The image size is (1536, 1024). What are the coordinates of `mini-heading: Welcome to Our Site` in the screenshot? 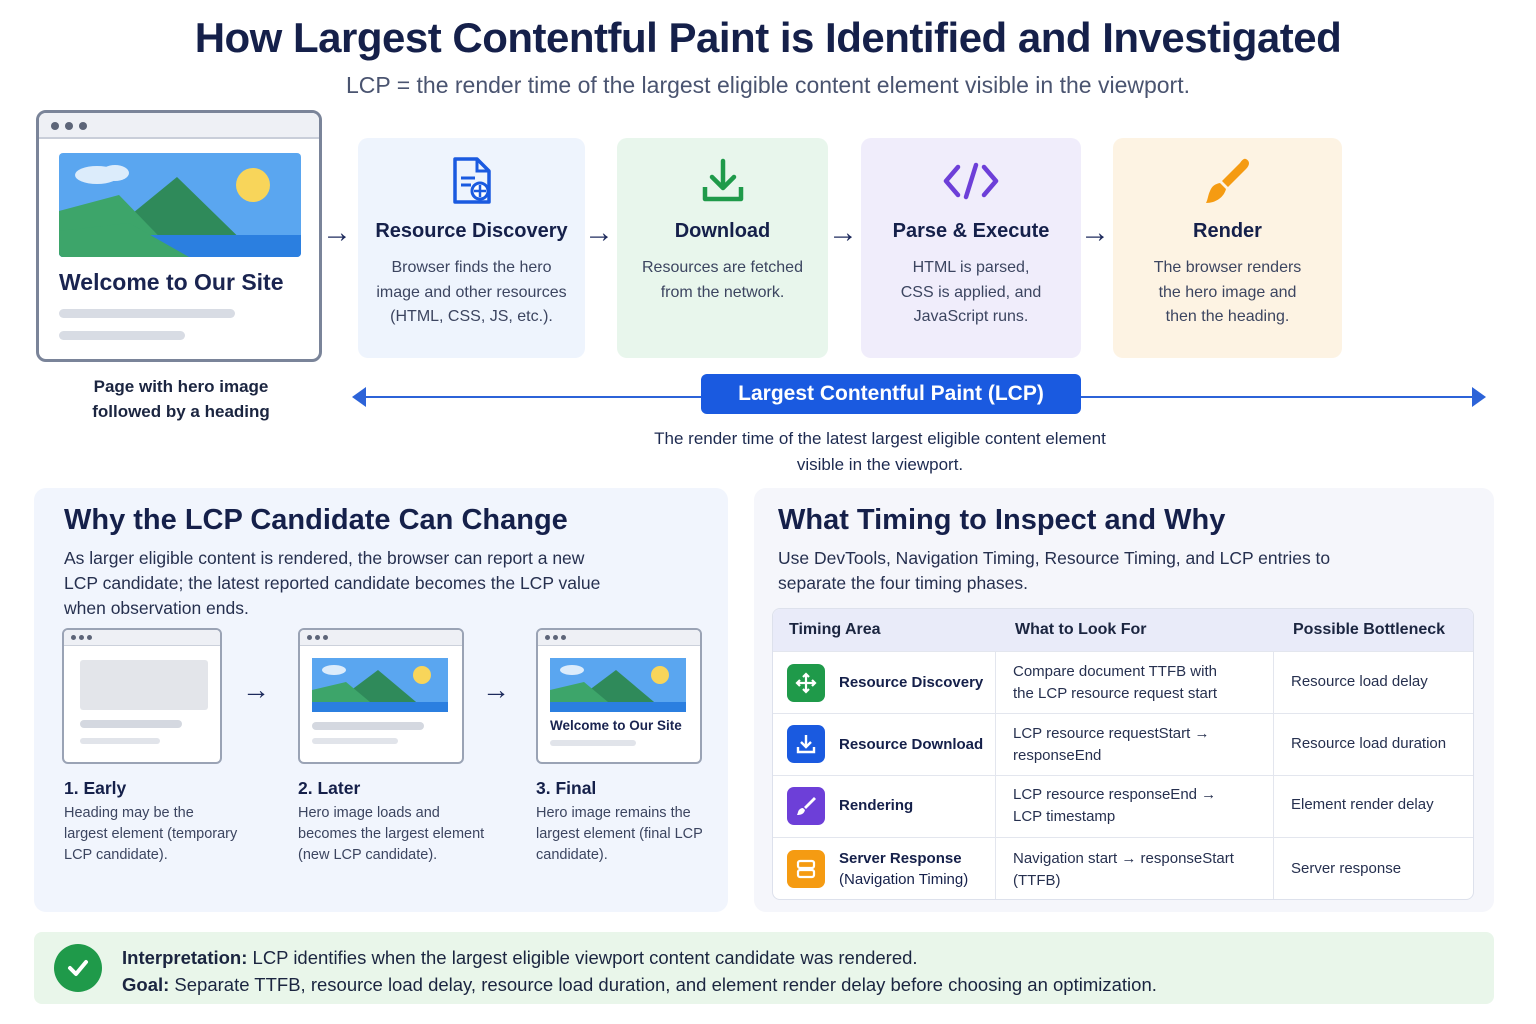 It's located at (616, 725).